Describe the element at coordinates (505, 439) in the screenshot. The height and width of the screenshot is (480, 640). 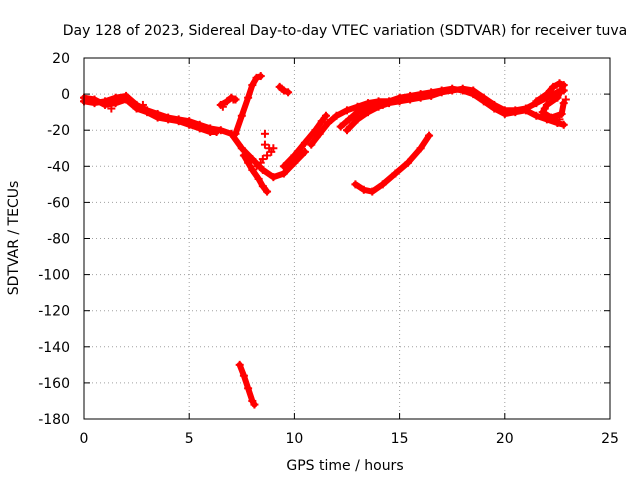
I see `x-tick-label: 20` at that location.